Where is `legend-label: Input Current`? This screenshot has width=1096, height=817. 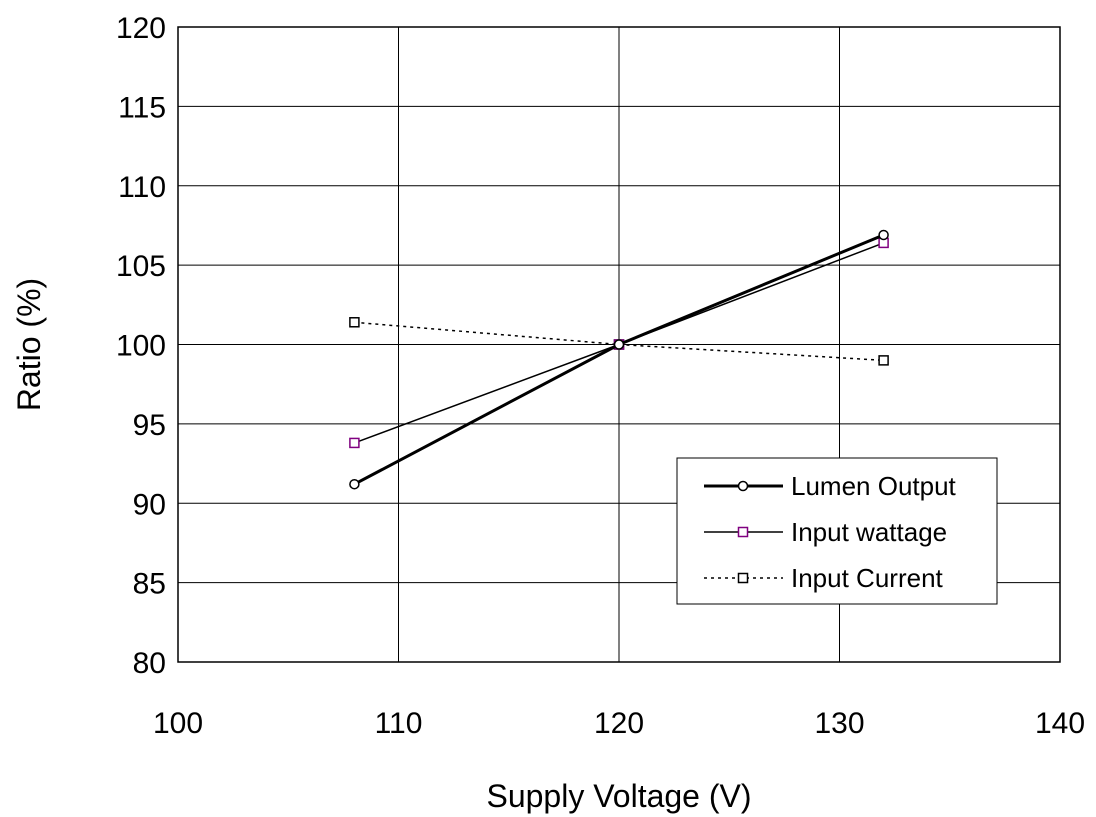 legend-label: Input Current is located at coordinates (867, 578).